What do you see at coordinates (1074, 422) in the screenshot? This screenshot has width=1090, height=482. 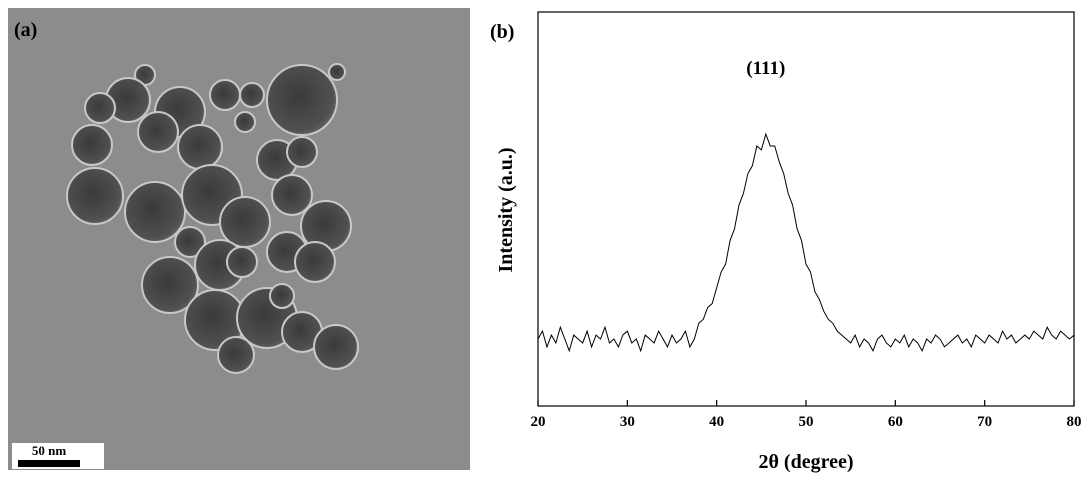 I see `x-tick-label: 80` at bounding box center [1074, 422].